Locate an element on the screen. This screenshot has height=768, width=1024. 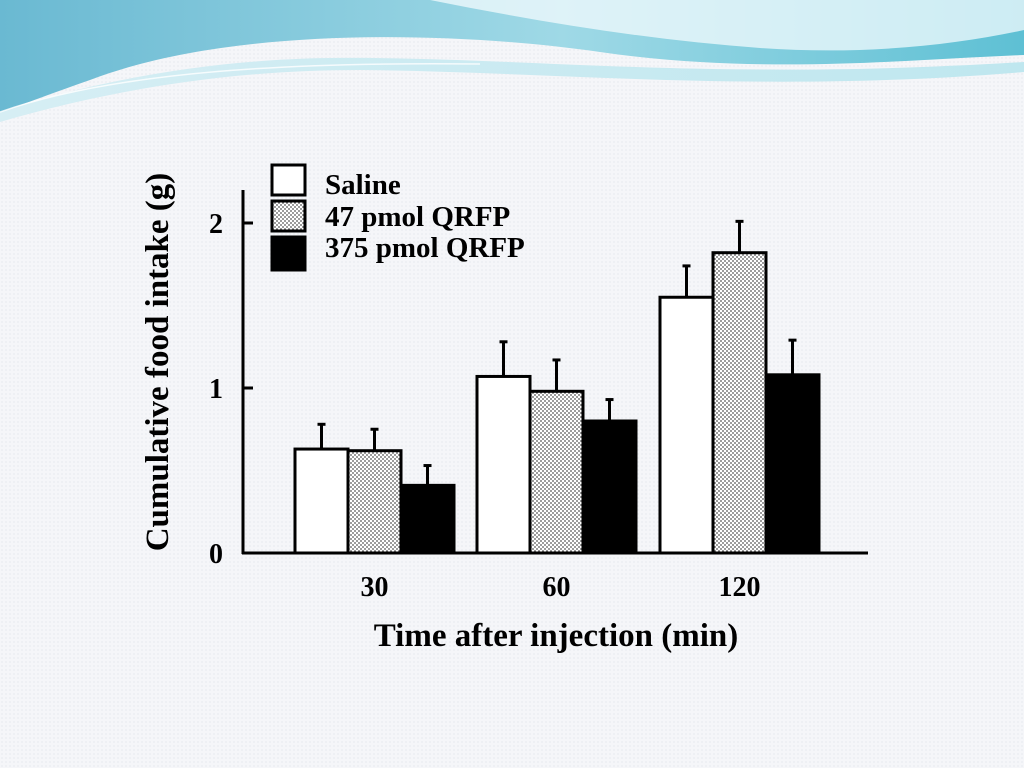
legend-item-saline: Saline is located at coordinates (335, 182).